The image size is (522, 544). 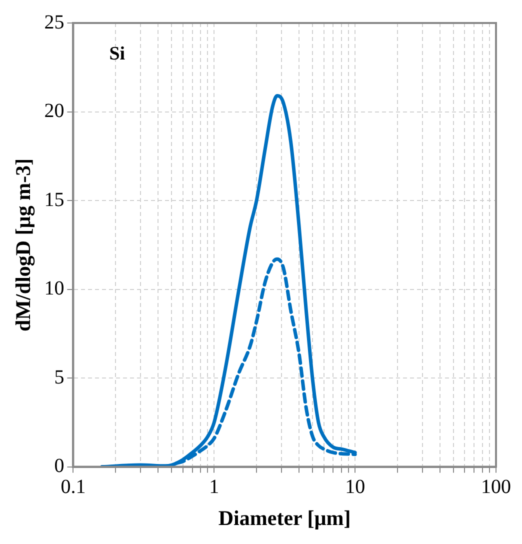 I want to click on y-axis-title: dM/dlogD [µg m-3], so click(x=23, y=245).